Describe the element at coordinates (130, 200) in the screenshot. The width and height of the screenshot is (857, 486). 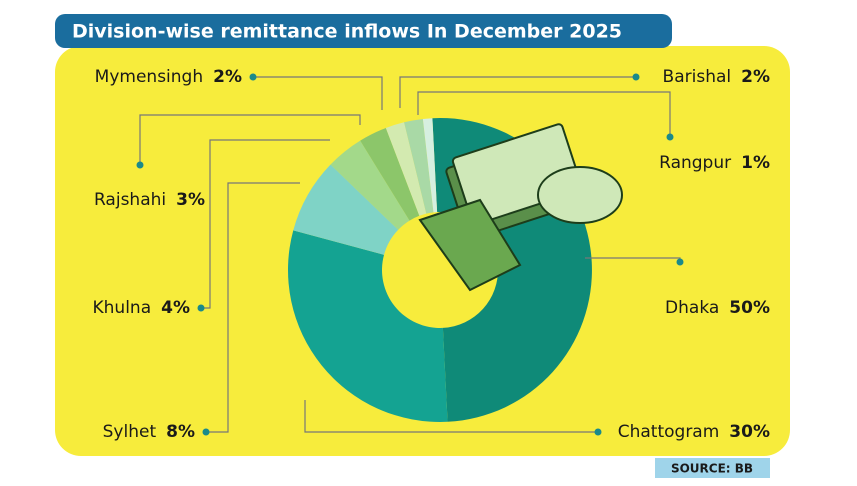
I see `category-name: Rajshahi` at that location.